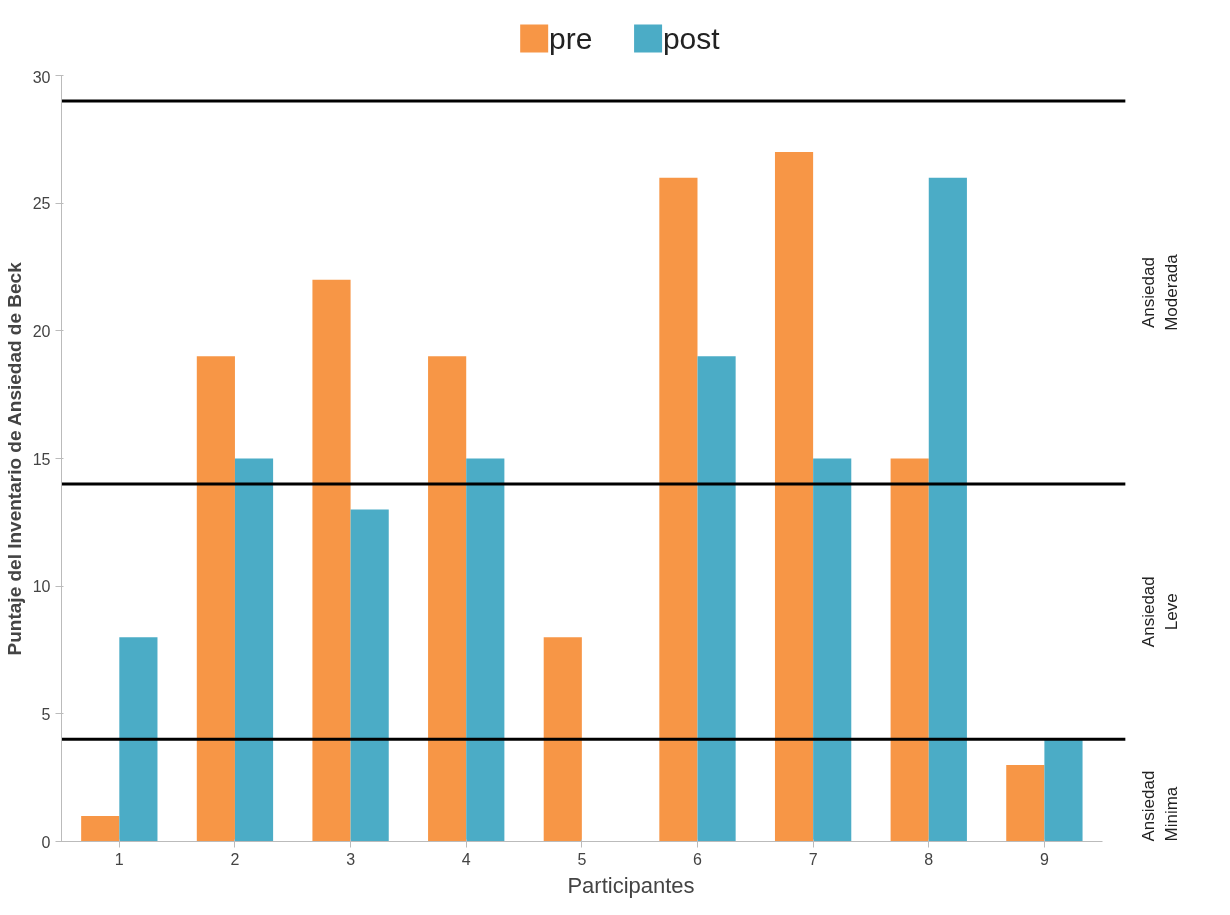 This screenshot has width=1230, height=915. I want to click on x-tick-label: 8, so click(929, 859).